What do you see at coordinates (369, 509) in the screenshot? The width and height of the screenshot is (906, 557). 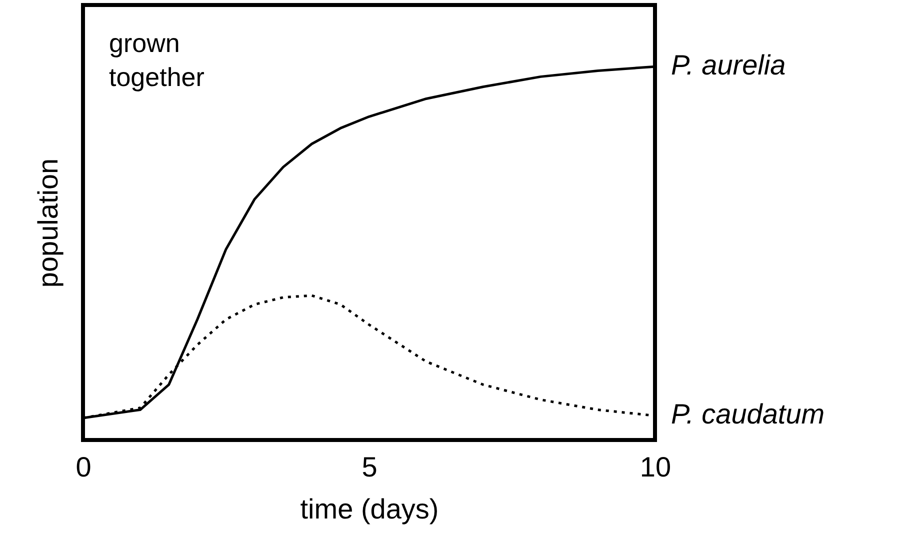 I see `x-axis-title: time (days)` at bounding box center [369, 509].